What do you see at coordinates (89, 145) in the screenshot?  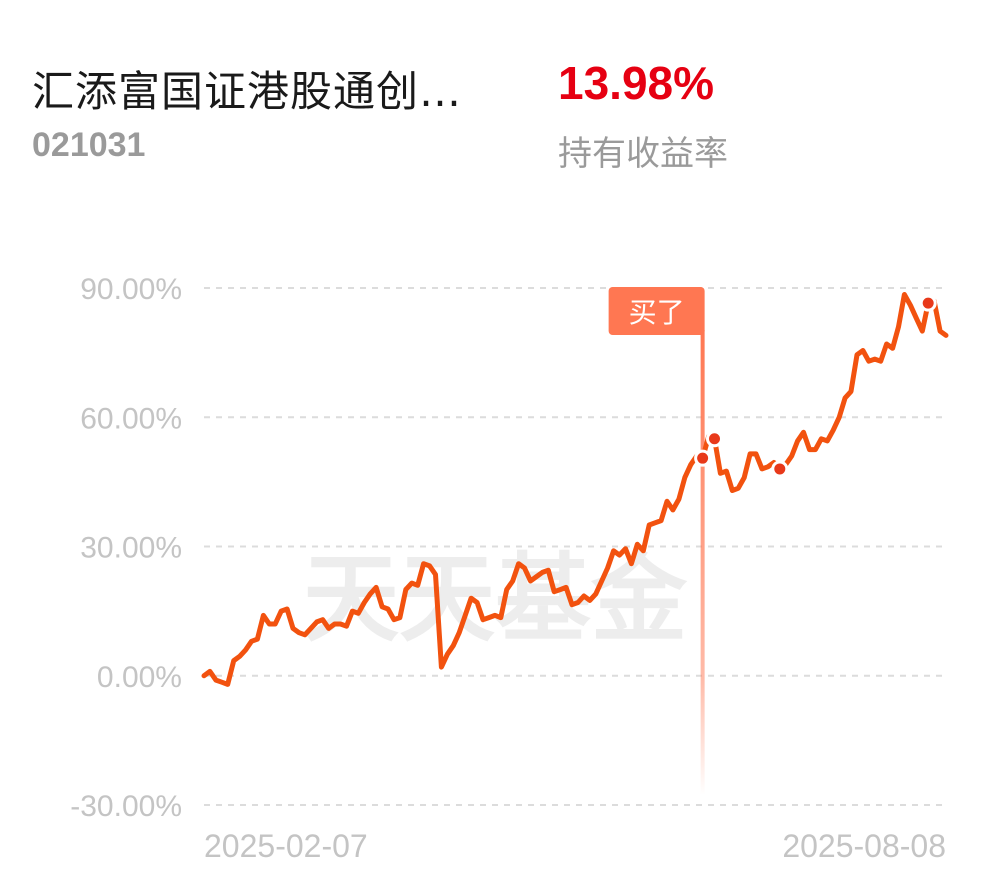 I see `fund-code: 021031` at bounding box center [89, 145].